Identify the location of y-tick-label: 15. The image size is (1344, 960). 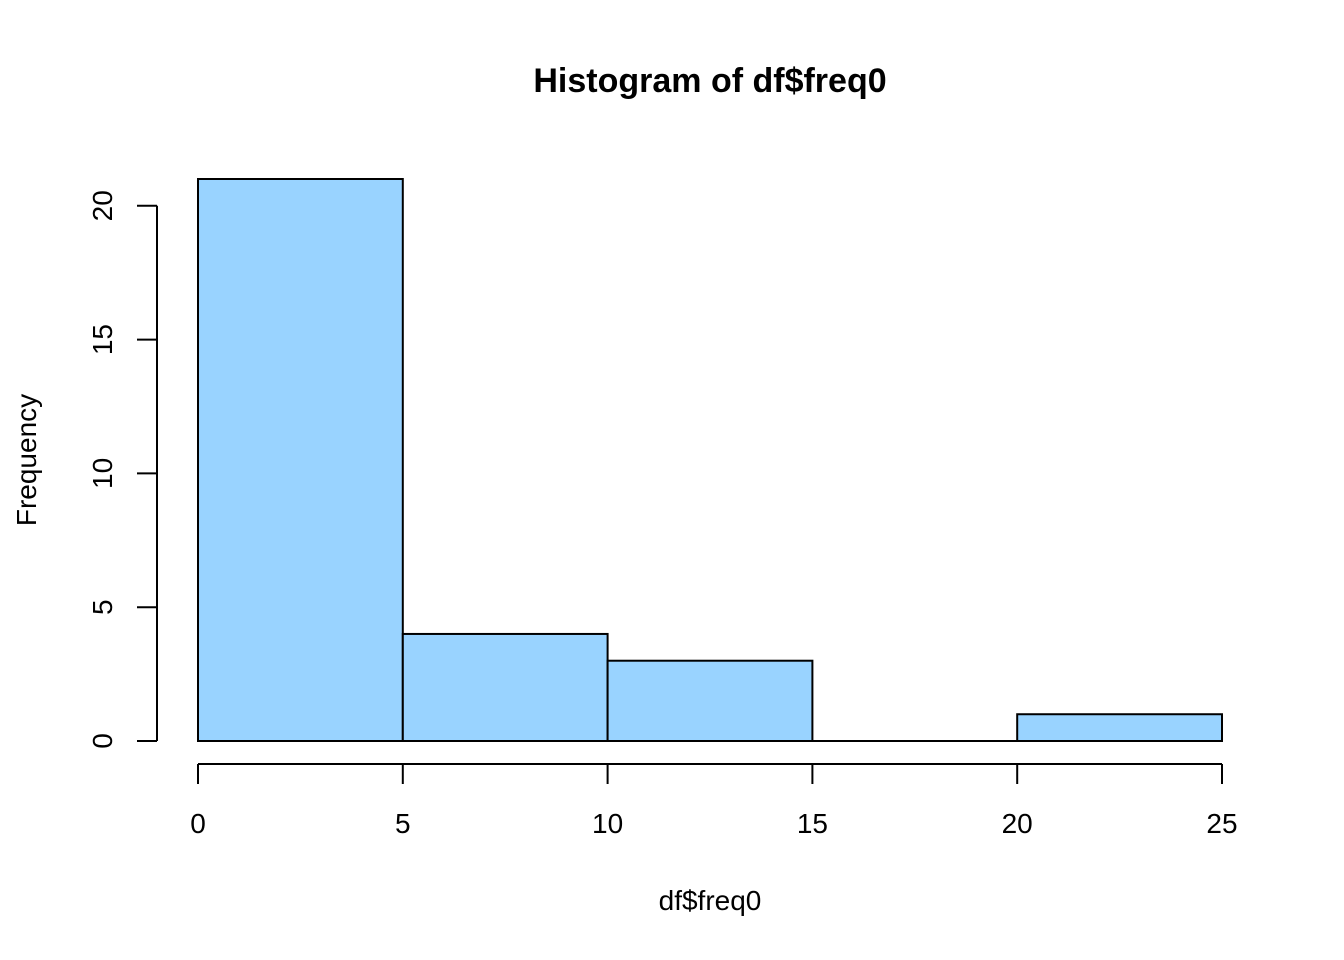
(102, 339).